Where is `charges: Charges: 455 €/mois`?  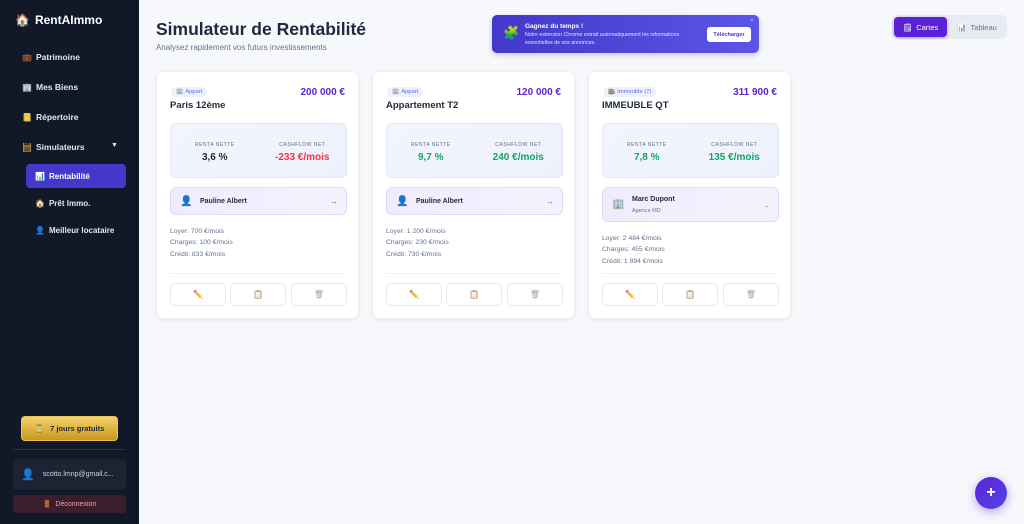 charges: Charges: 455 €/mois is located at coordinates (633, 250).